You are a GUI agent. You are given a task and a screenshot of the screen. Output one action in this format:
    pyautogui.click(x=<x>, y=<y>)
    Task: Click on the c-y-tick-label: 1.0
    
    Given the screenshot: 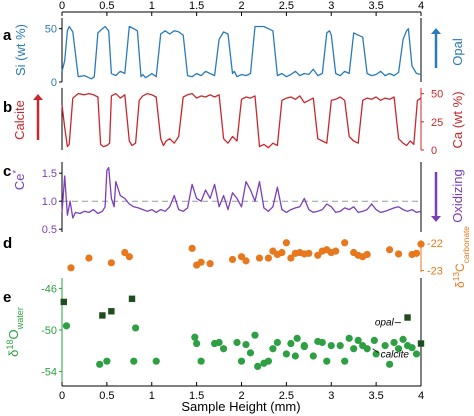 What is the action you would take?
    pyautogui.click(x=49, y=202)
    